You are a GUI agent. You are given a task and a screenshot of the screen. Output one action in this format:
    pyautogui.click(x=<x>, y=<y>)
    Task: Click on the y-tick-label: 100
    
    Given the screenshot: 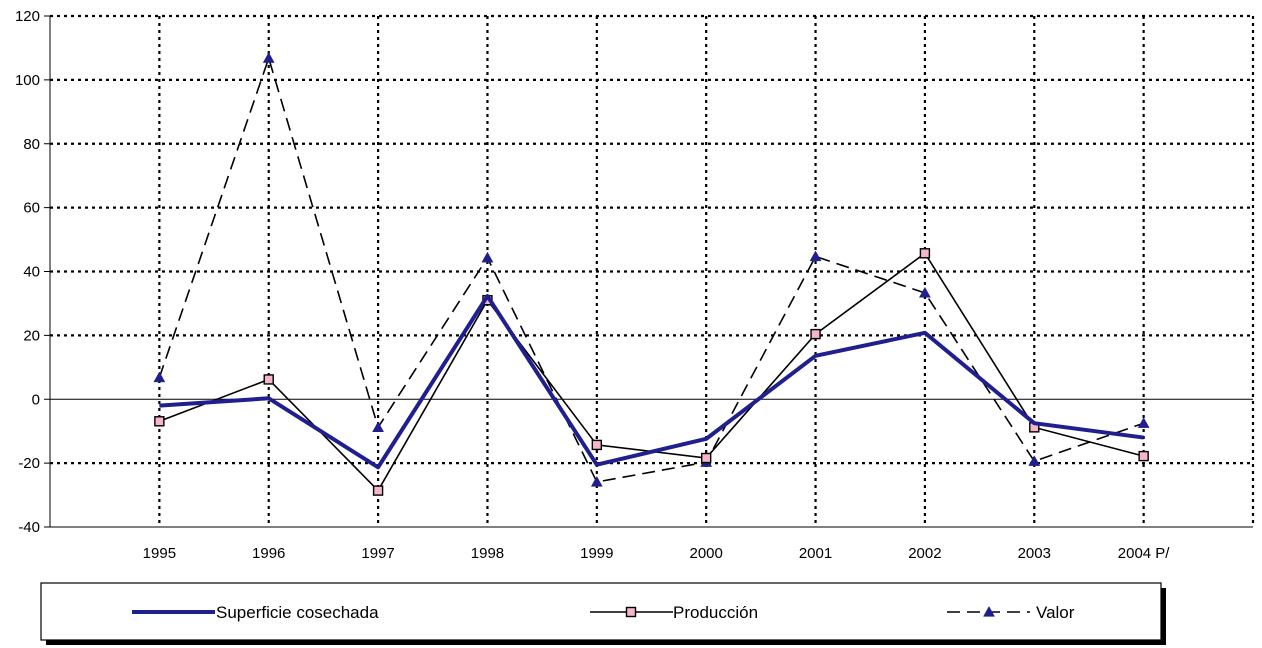 What is the action you would take?
    pyautogui.click(x=27, y=80)
    